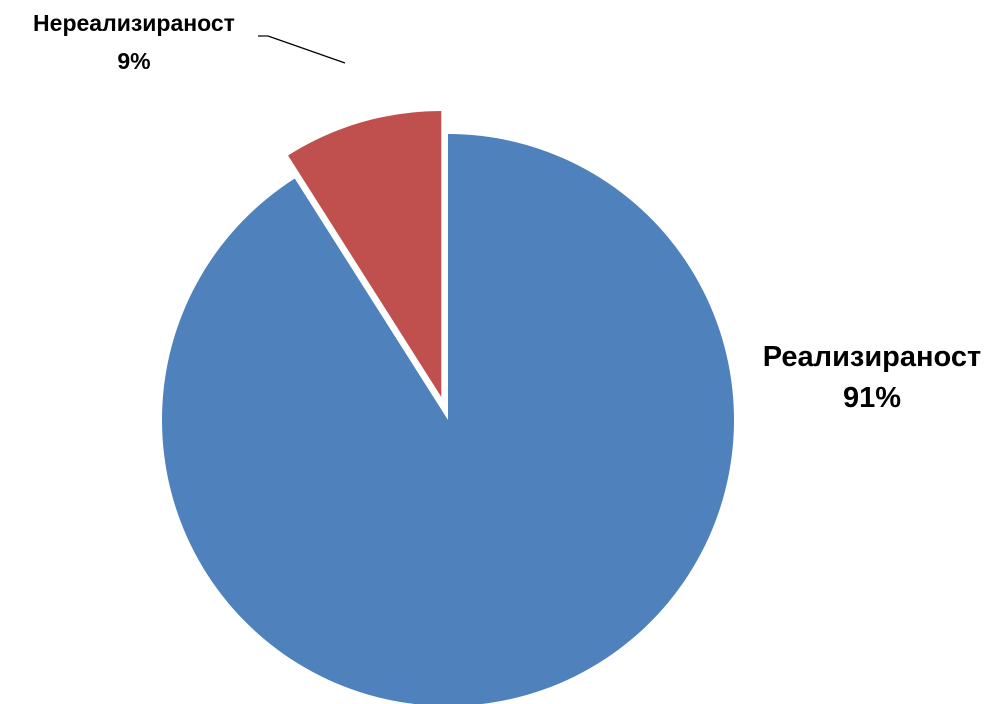 The height and width of the screenshot is (704, 996). Describe the element at coordinates (133, 61) in the screenshot. I see `slice-label-value-nerealiziranost: 9%` at that location.